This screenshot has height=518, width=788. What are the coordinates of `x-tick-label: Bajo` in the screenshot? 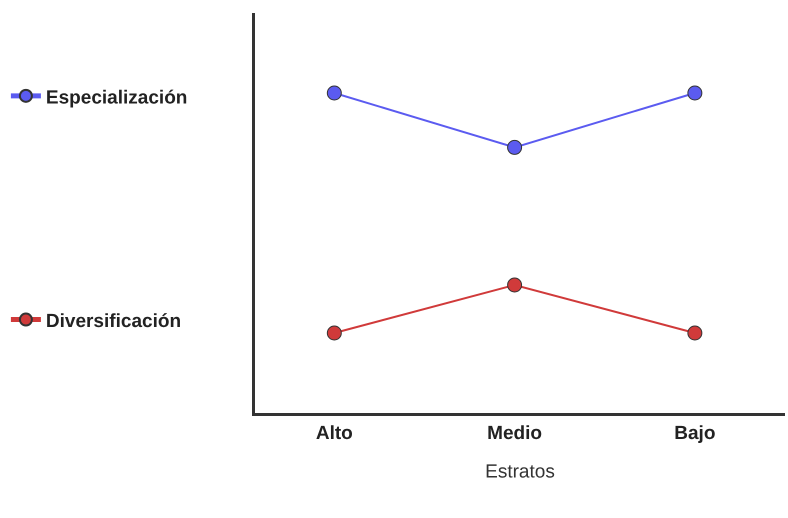 It's located at (695, 433).